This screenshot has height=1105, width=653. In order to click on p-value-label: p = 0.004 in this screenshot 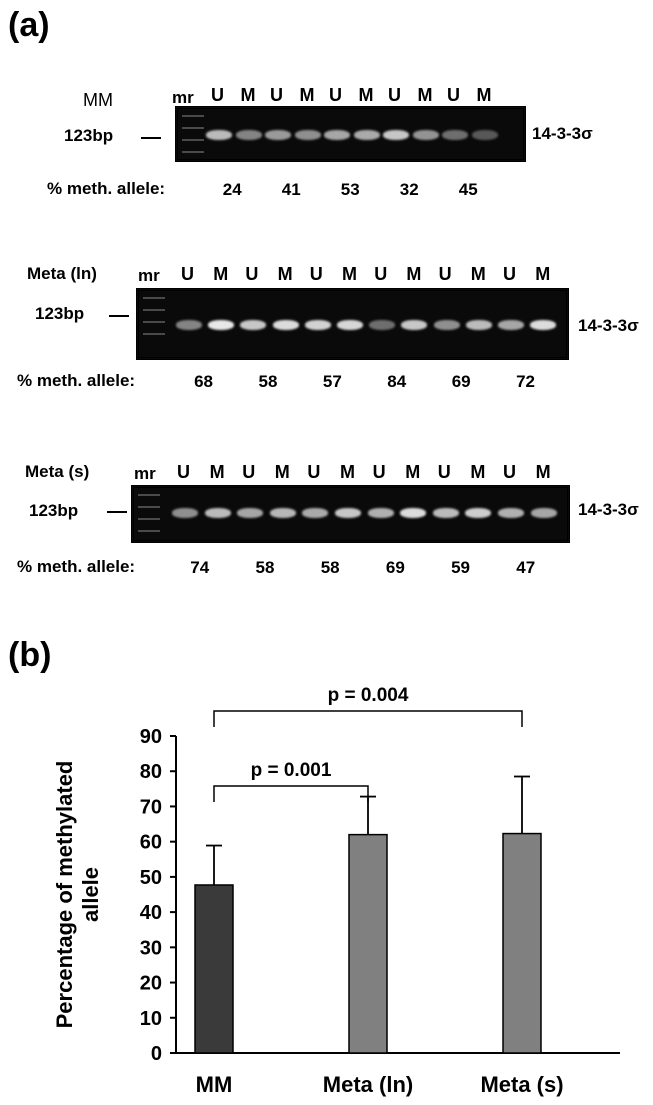, I will do `click(368, 695)`.